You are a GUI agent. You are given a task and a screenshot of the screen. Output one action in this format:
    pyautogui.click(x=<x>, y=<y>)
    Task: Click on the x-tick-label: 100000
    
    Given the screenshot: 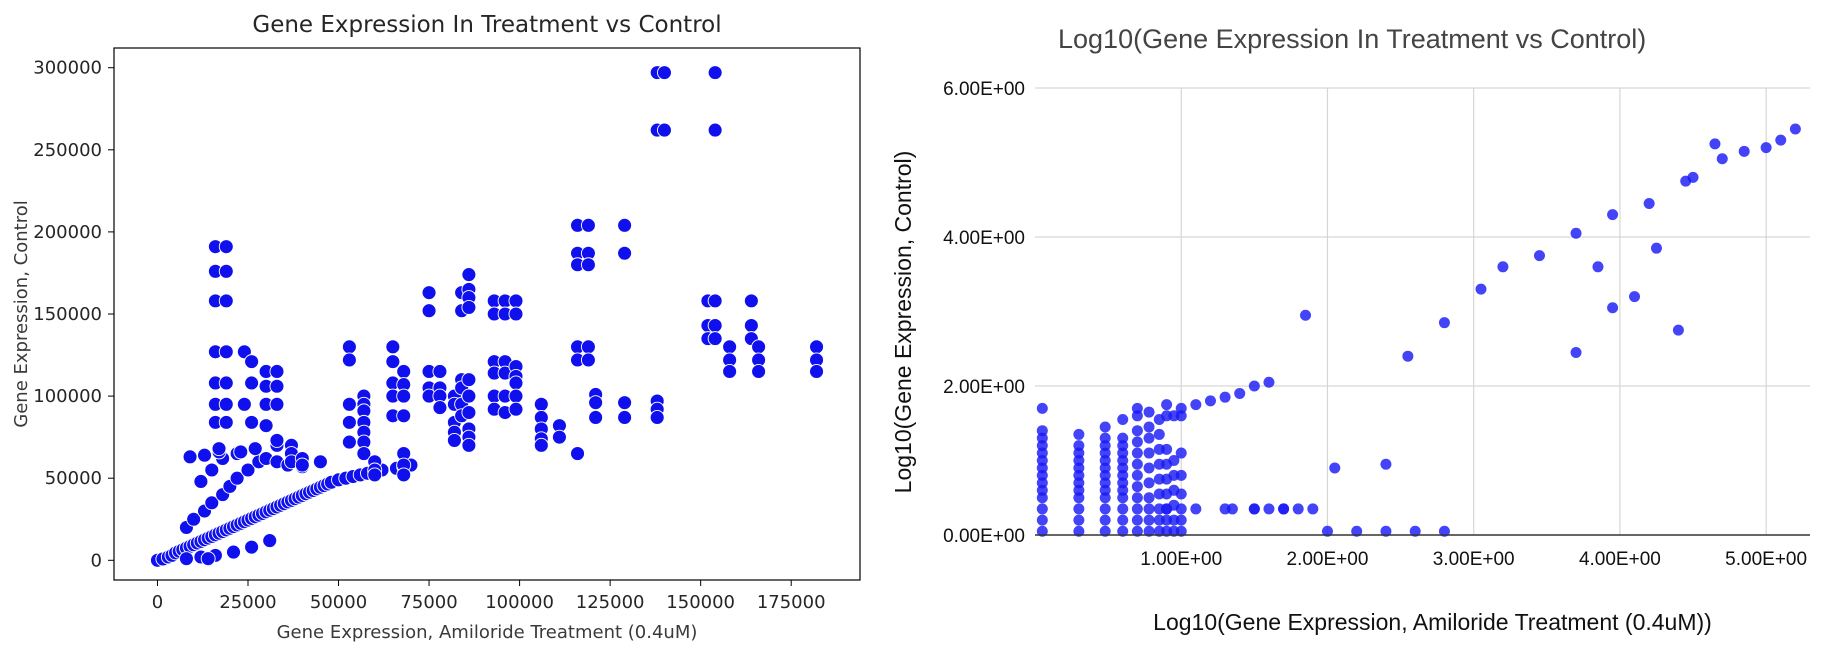 What is the action you would take?
    pyautogui.click(x=519, y=602)
    